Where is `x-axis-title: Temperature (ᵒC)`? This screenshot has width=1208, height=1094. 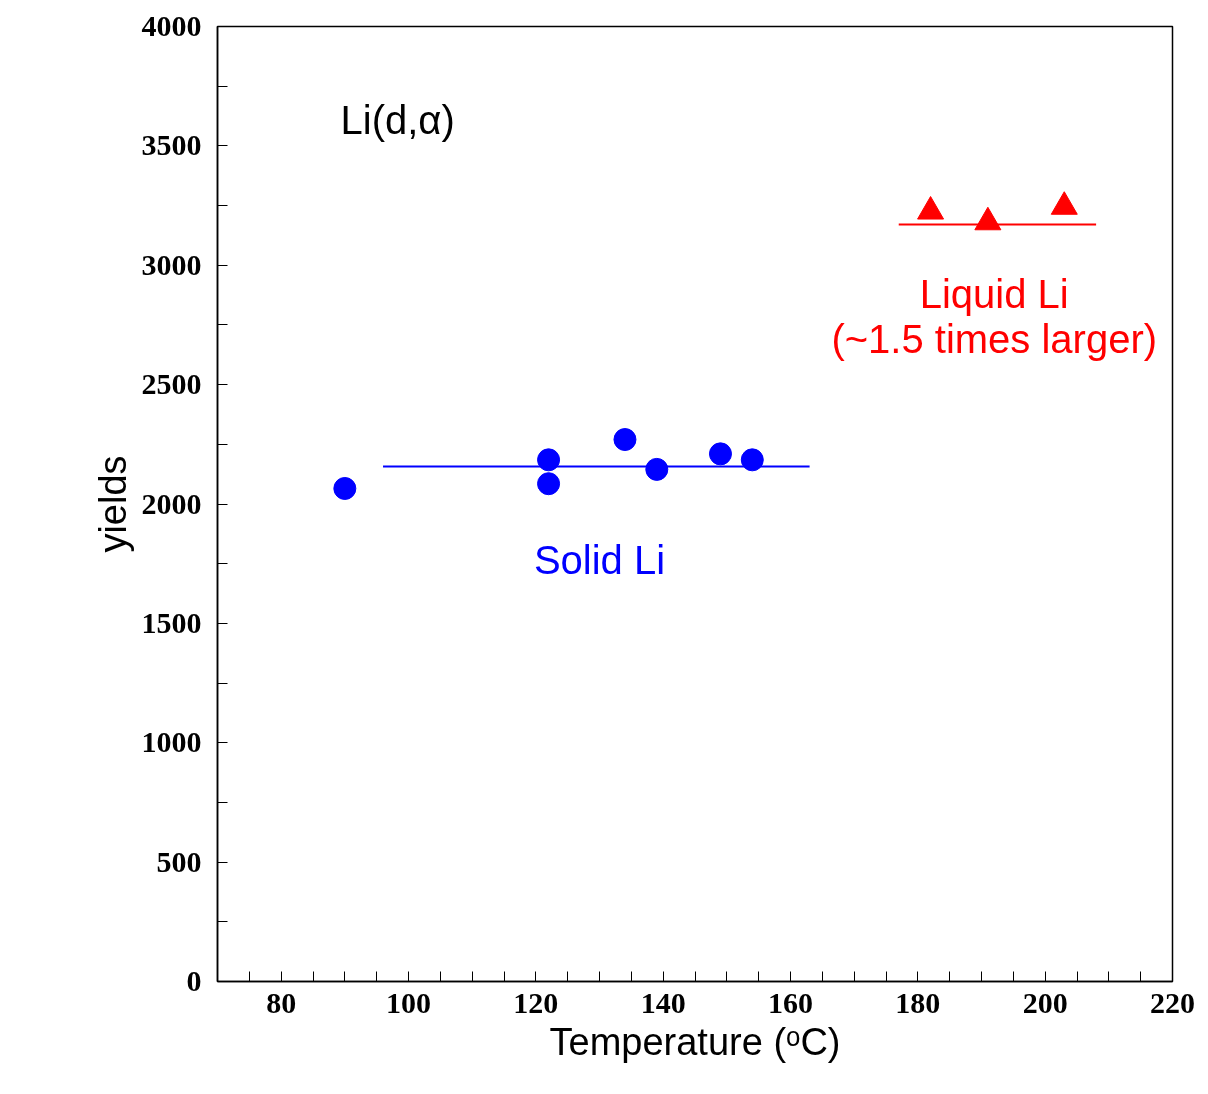 x-axis-title: Temperature (ᵒC) is located at coordinates (695, 1041).